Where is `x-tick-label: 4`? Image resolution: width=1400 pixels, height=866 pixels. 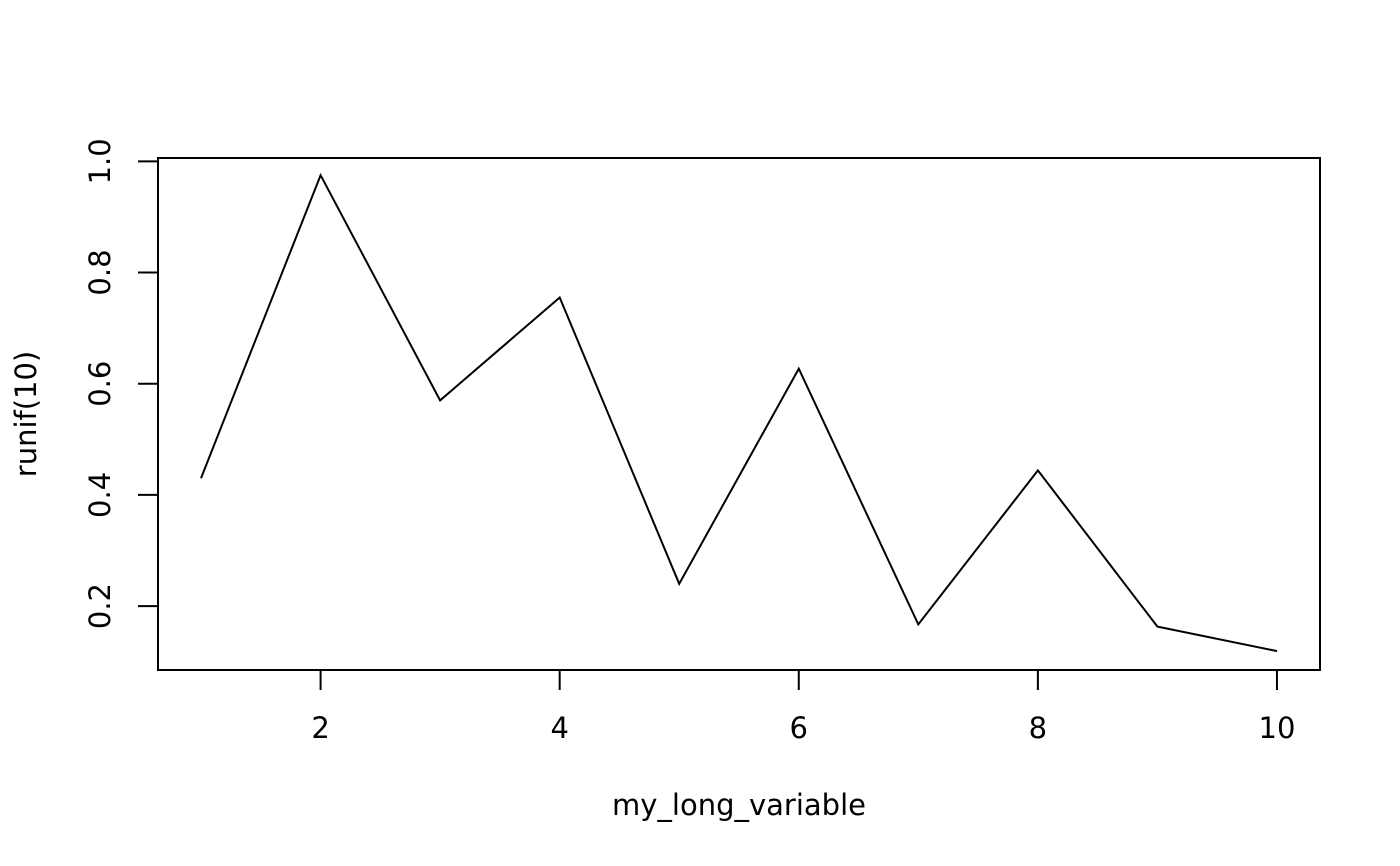 x-tick-label: 4 is located at coordinates (559, 728).